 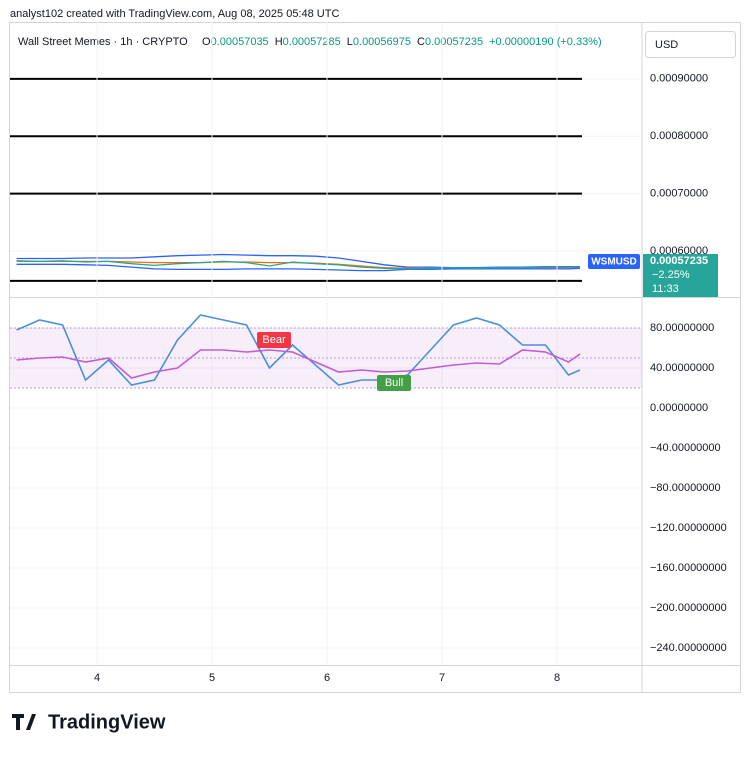 What do you see at coordinates (206, 42) in the screenshot?
I see `ohlc-label: O` at bounding box center [206, 42].